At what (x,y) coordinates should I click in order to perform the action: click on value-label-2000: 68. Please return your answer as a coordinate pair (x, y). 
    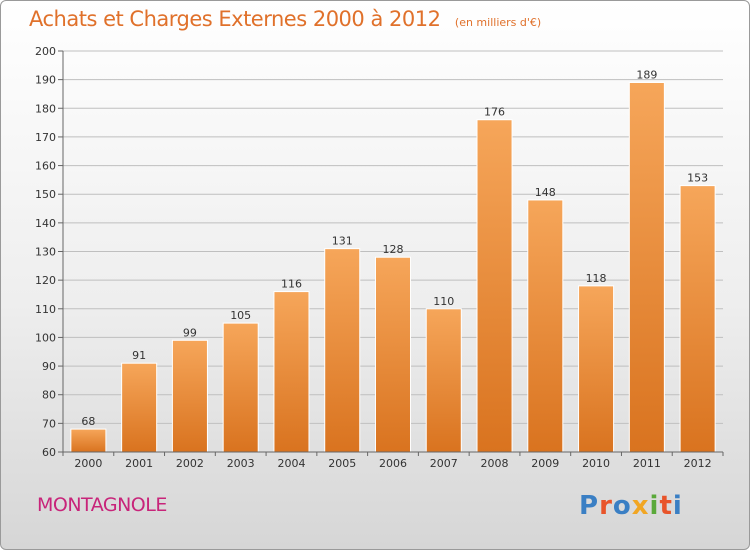
    Looking at the image, I should click on (88, 421).